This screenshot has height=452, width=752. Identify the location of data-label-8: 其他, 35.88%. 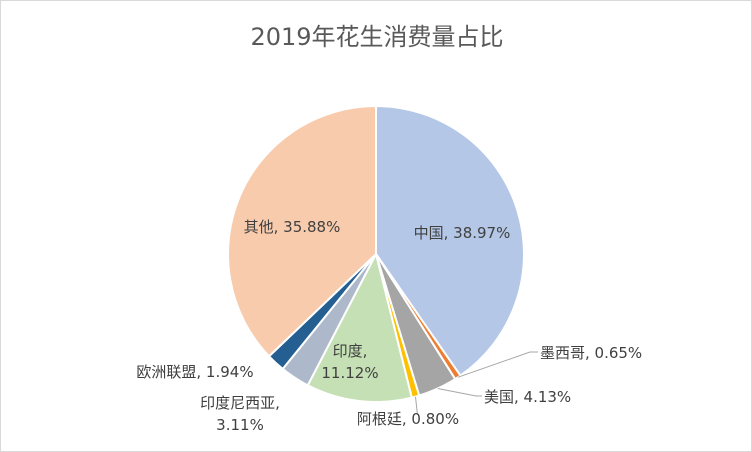
(292, 227).